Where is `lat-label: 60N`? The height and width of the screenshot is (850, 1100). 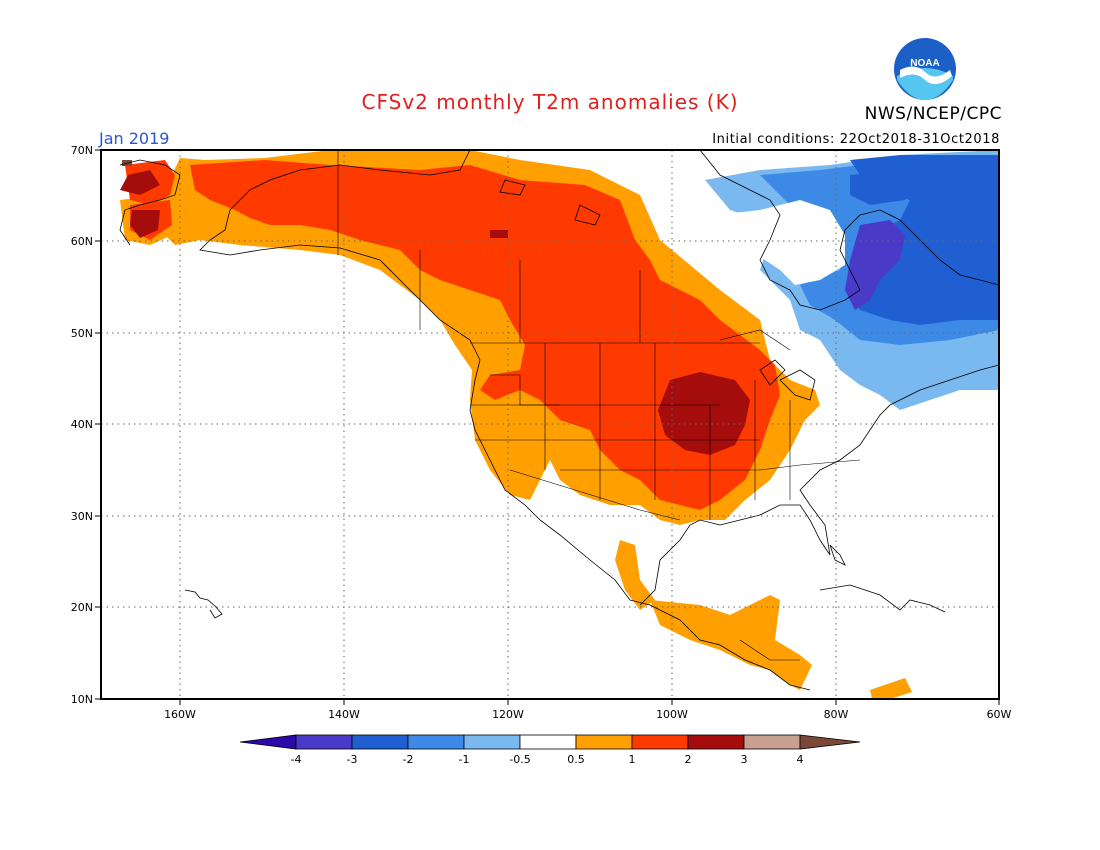 lat-label: 60N is located at coordinates (82, 241).